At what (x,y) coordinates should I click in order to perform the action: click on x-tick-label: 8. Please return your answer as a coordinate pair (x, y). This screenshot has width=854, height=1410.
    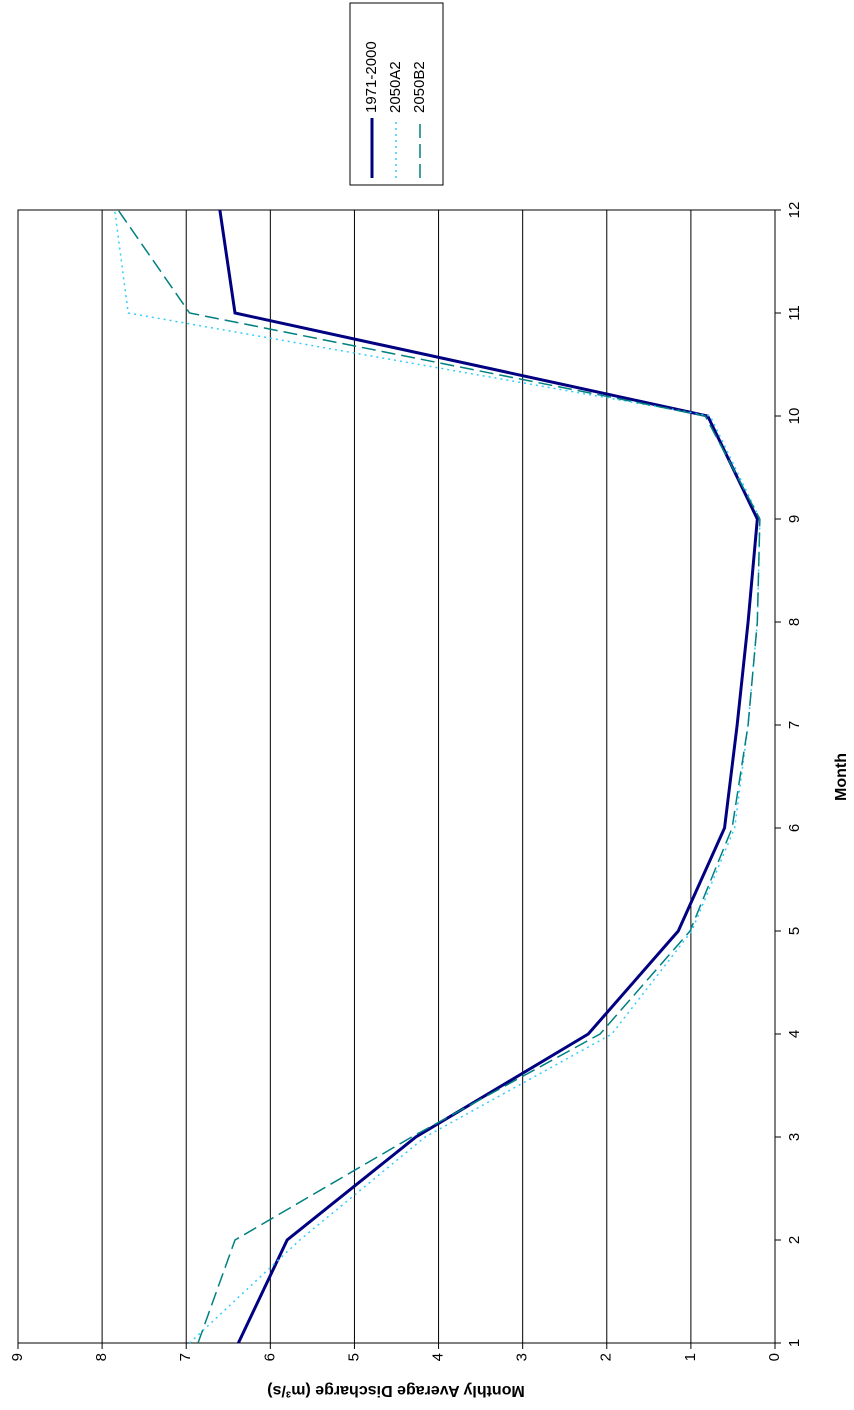
    Looking at the image, I should click on (794, 622).